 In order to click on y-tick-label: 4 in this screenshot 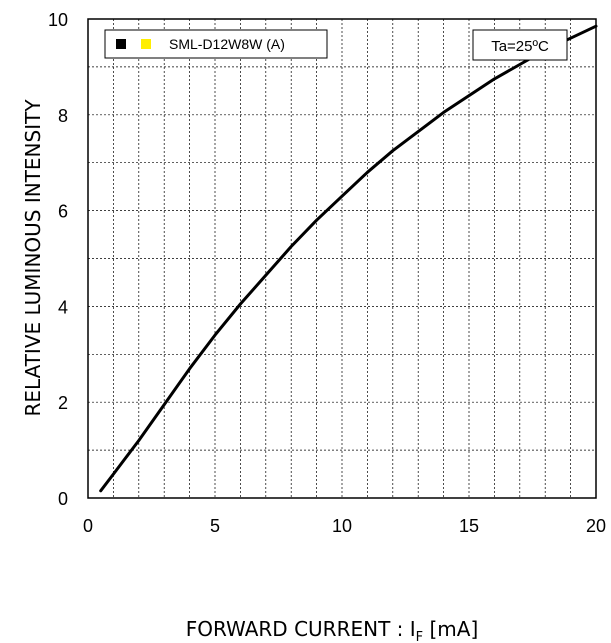, I will do `click(63, 307)`.